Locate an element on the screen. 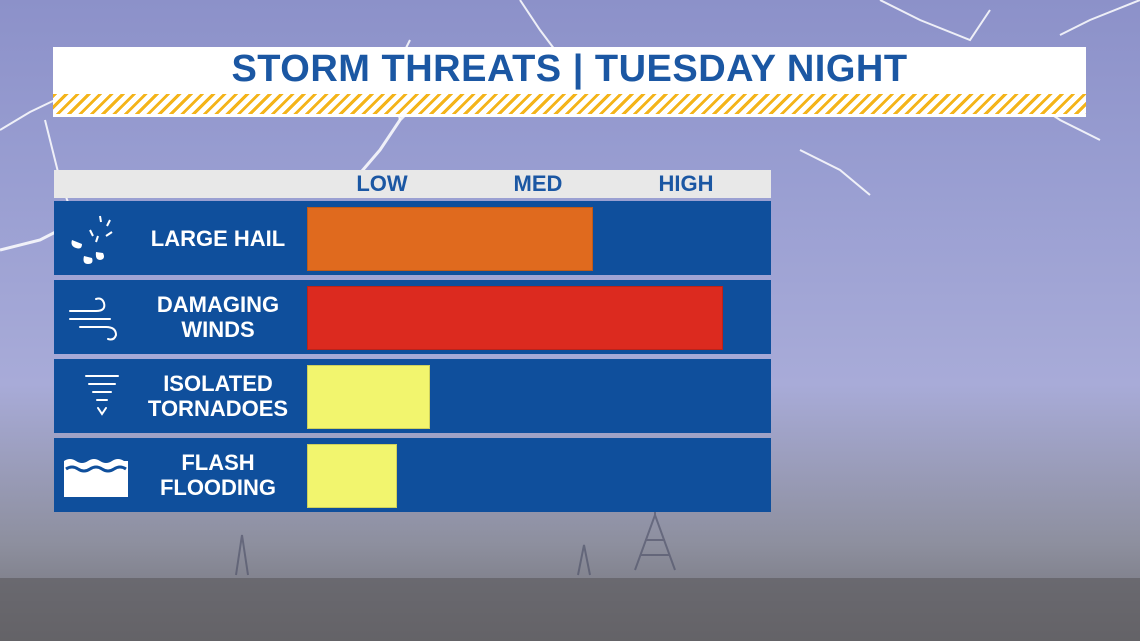 The height and width of the screenshot is (641, 1140). label-line: WINDS is located at coordinates (218, 329).